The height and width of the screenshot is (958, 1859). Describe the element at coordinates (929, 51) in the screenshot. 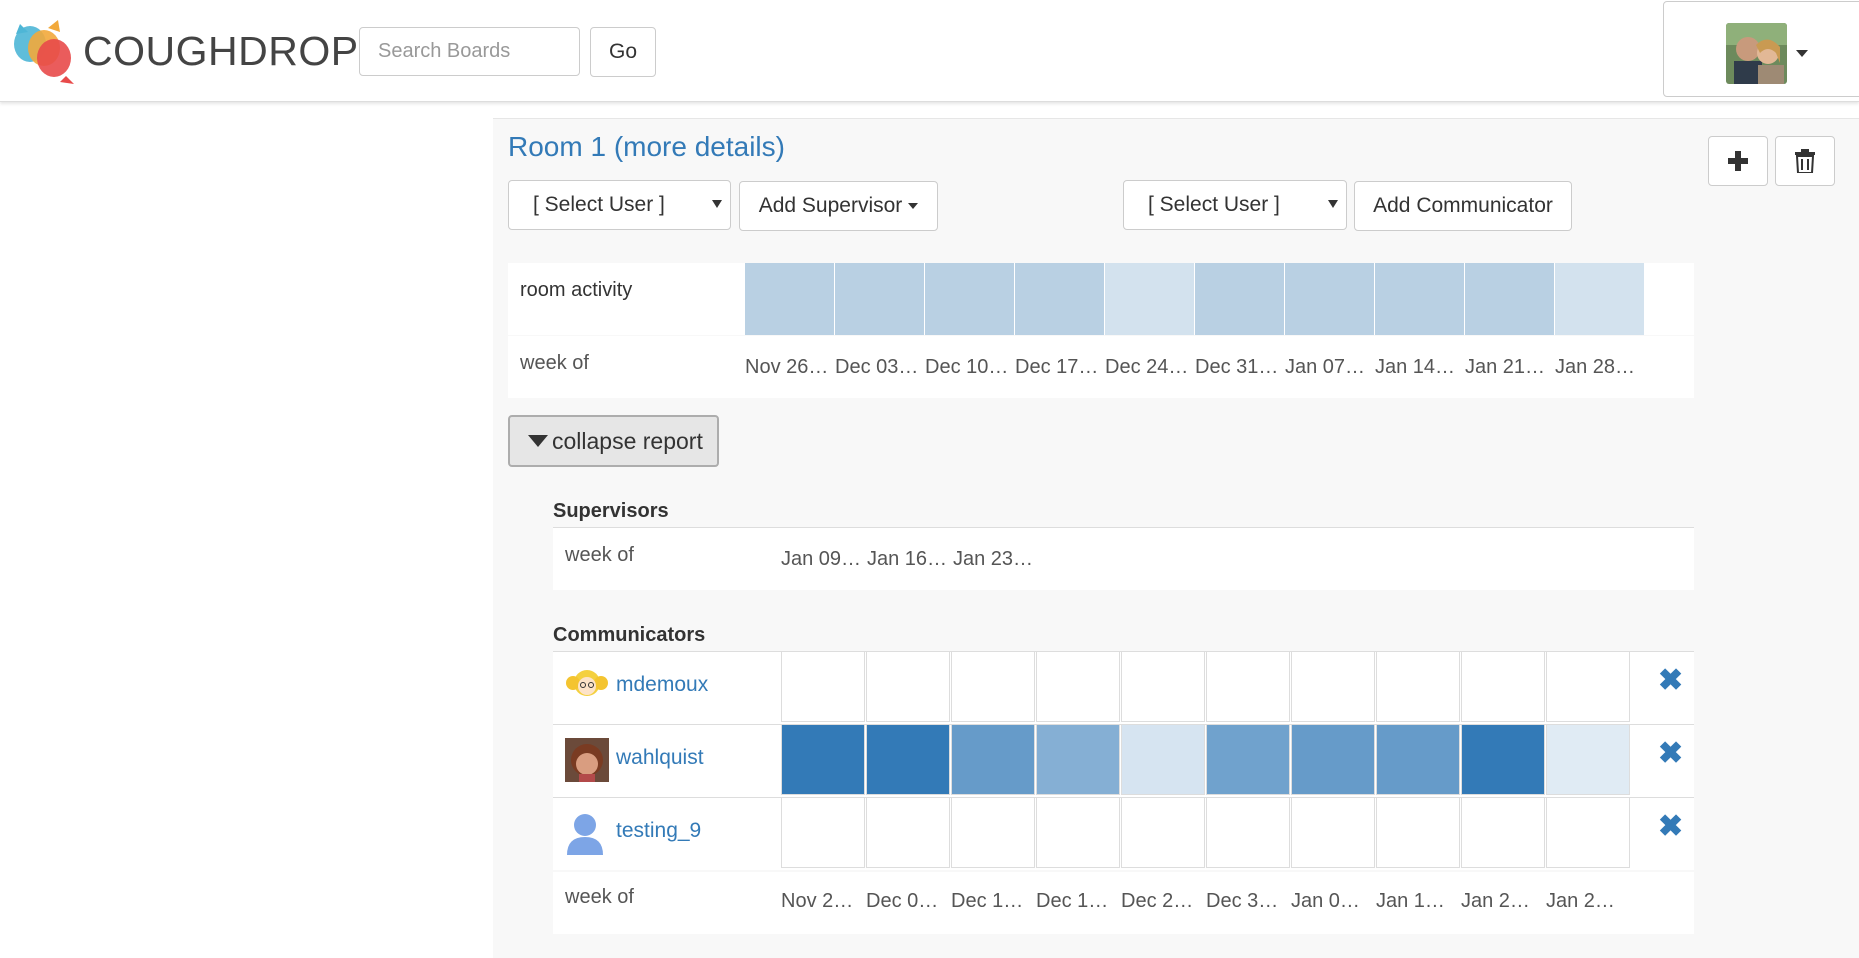

I see `top-navbar: COUGHDROP Go` at that location.